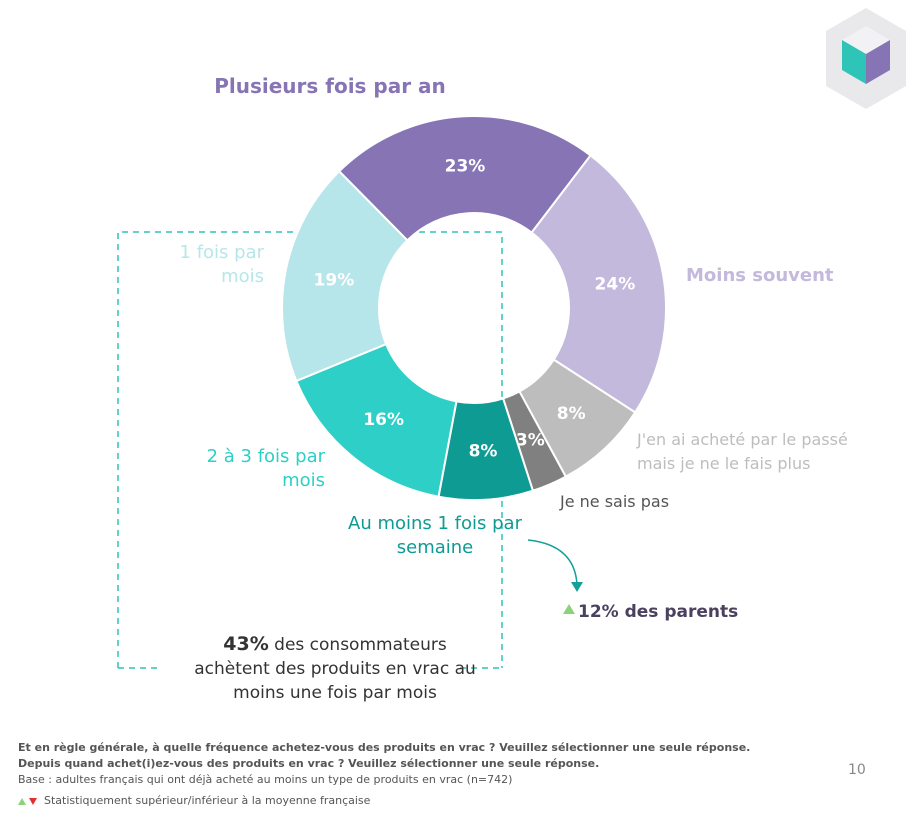  I want to click on value-label: 24%, so click(615, 285).